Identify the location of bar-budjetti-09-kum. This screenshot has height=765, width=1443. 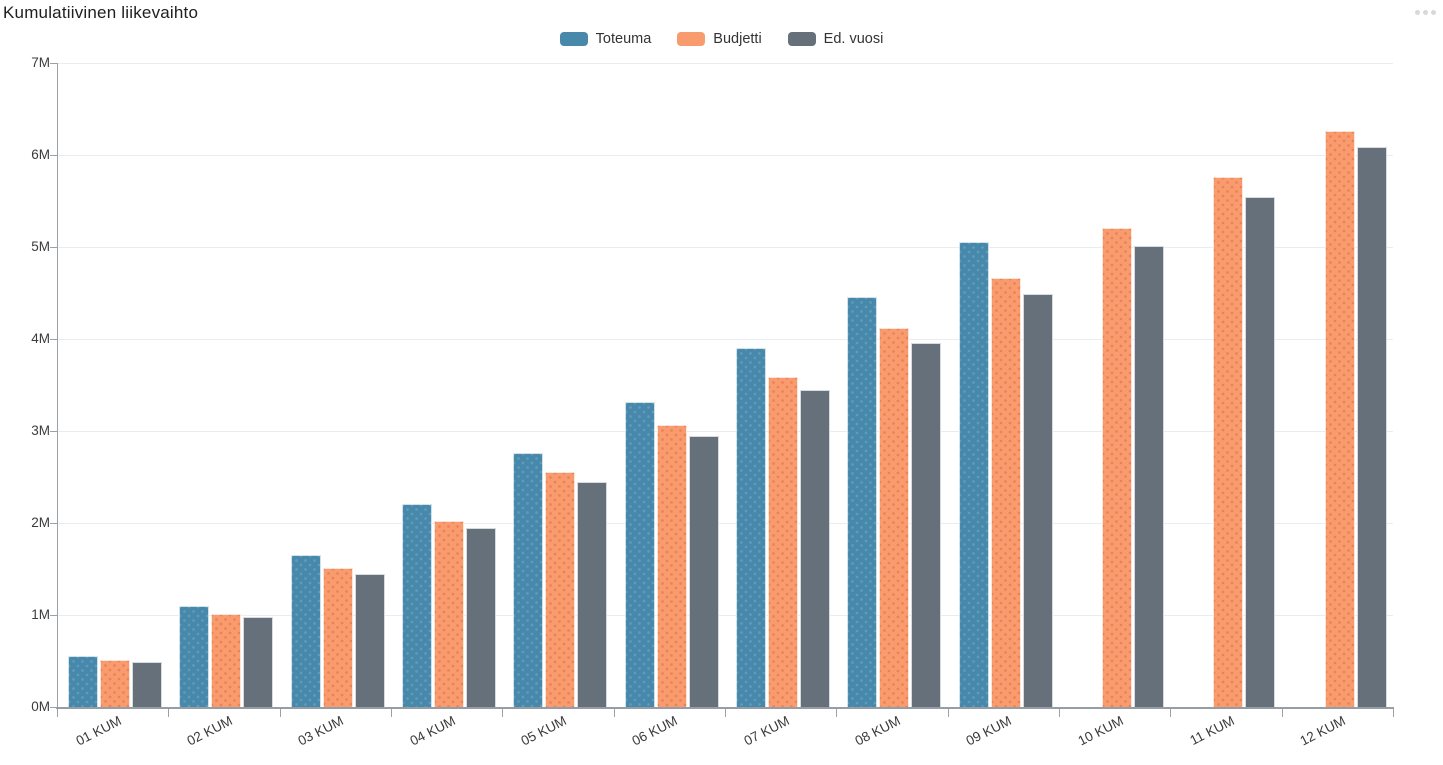
(1006, 492).